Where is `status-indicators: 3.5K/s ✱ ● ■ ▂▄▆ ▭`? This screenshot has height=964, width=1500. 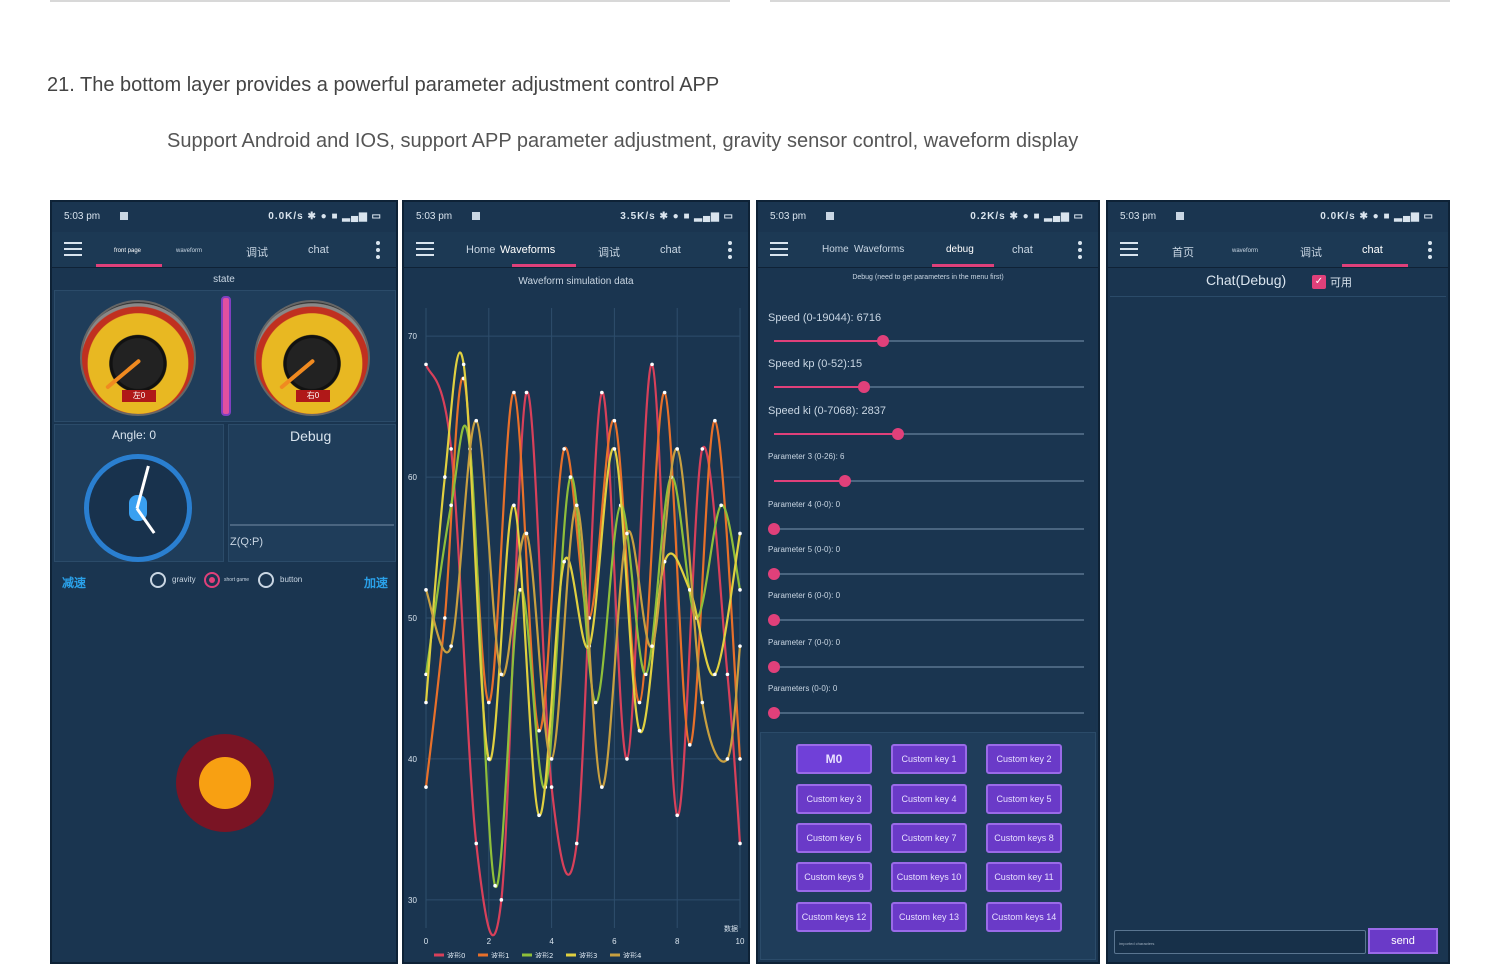
status-indicators: 3.5K/s ✱ ● ■ ▂▄▆ ▭ is located at coordinates (677, 216).